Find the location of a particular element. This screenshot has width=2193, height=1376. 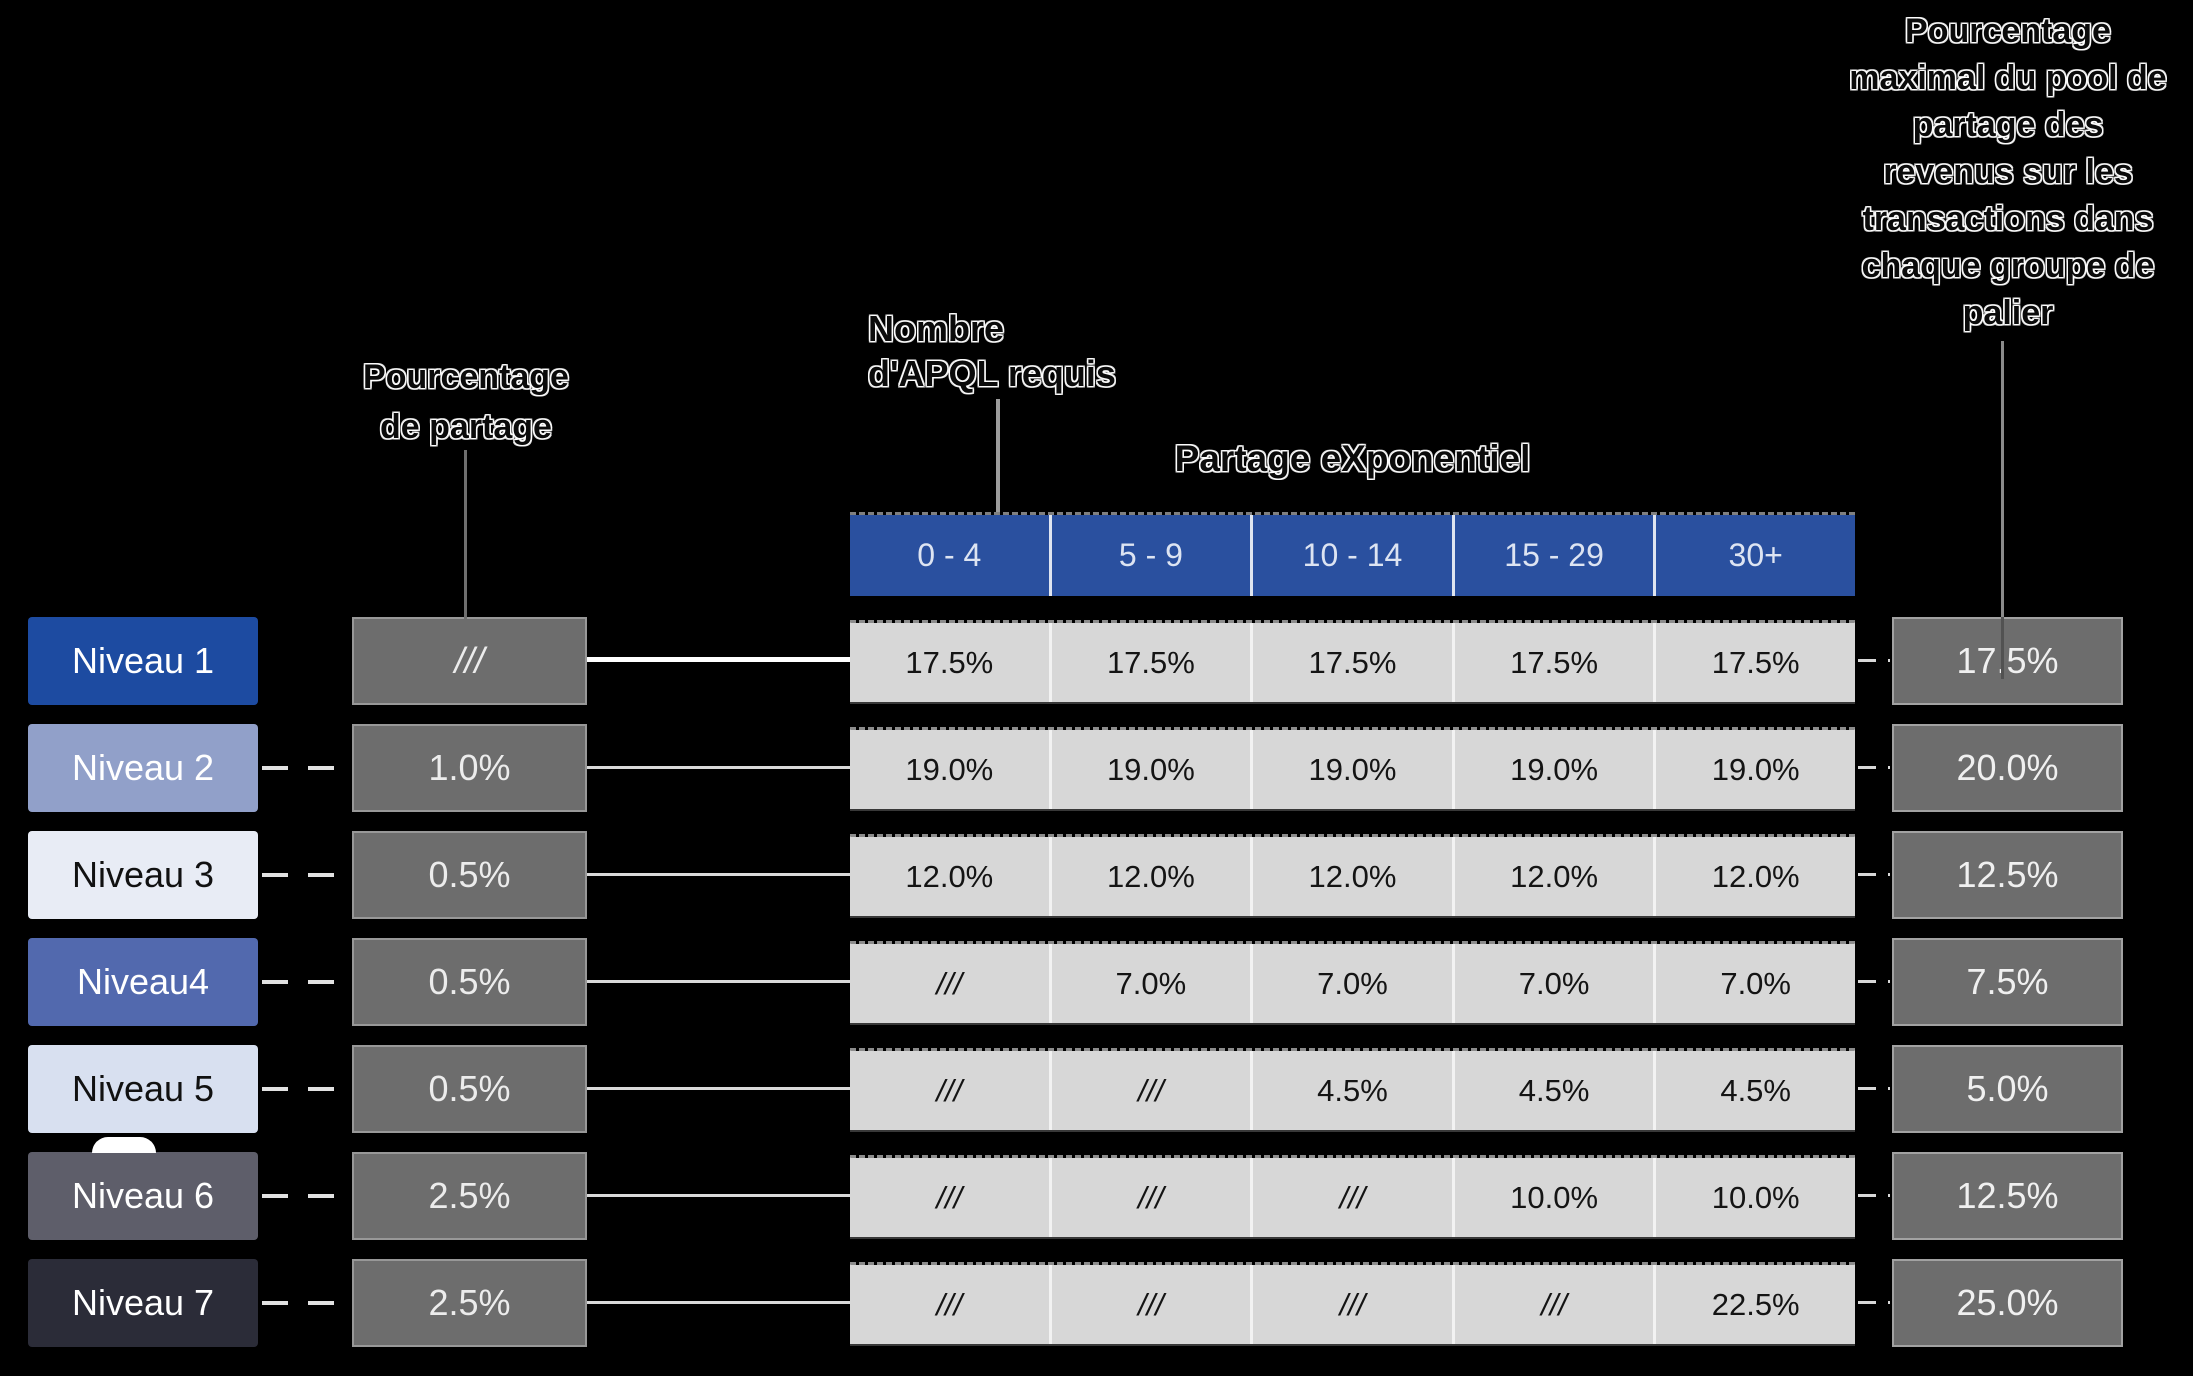

max-pool-value: 7.5% is located at coordinates (2007, 981).